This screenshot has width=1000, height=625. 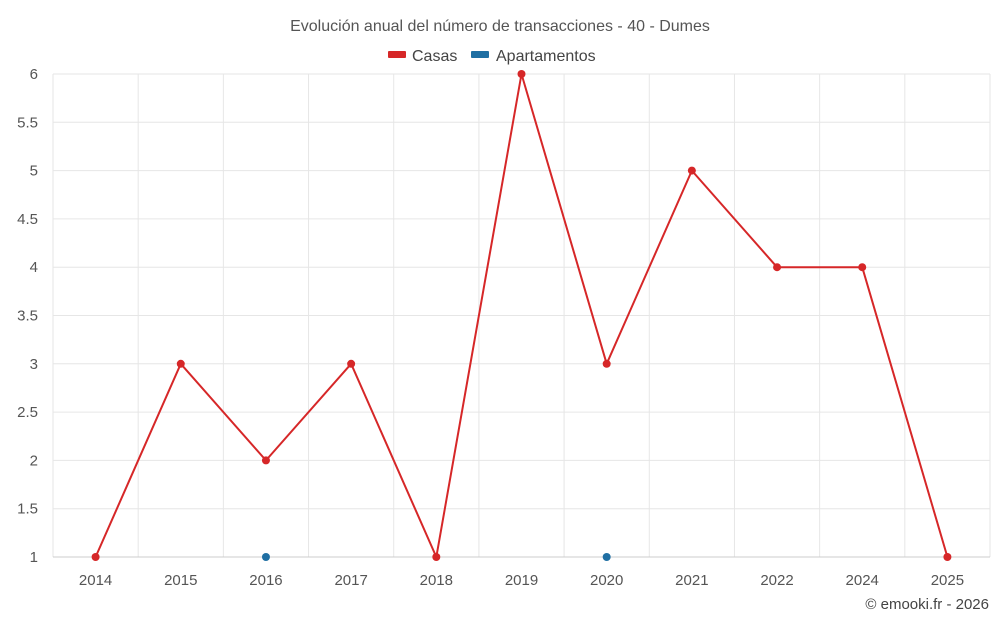 I want to click on legend-item-apartamentos: Apartamentos, so click(x=533, y=56).